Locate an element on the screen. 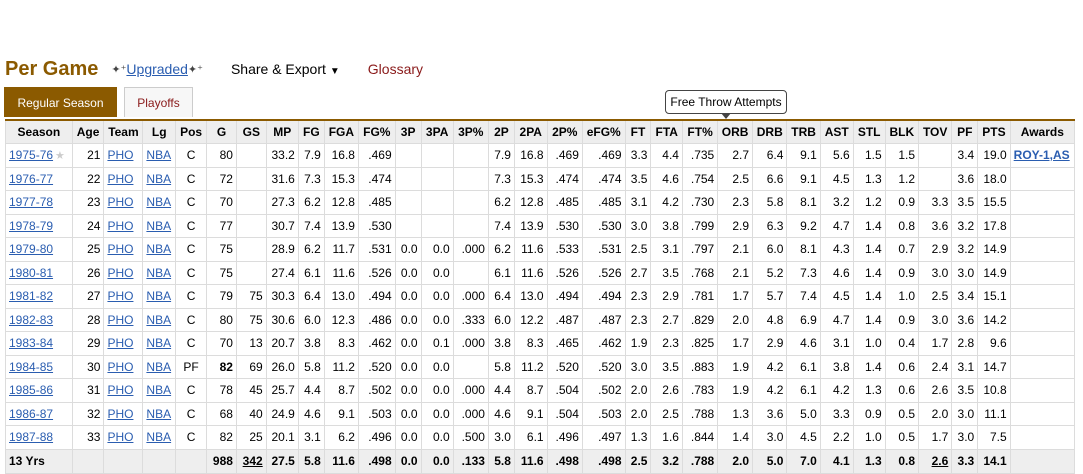 Image resolution: width=1083 pixels, height=474 pixels. upgraded-label: Upgraded is located at coordinates (157, 69).